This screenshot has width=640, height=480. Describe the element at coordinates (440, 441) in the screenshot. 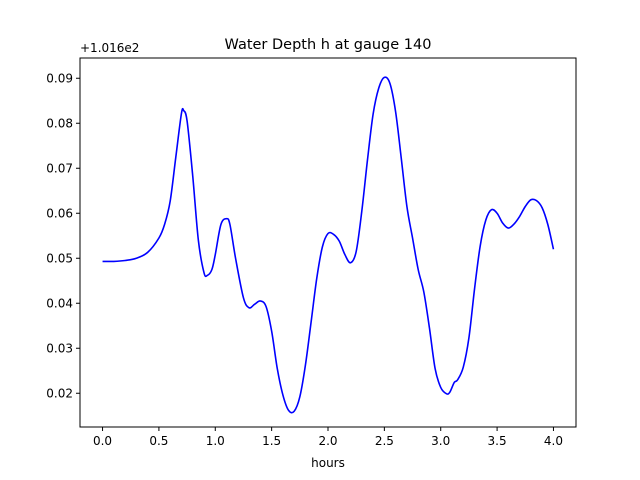

I see `x-tick-label: 3.0` at that location.